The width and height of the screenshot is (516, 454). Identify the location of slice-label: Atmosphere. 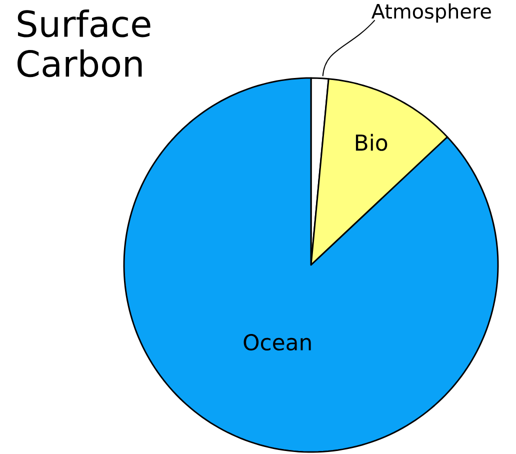
(431, 13).